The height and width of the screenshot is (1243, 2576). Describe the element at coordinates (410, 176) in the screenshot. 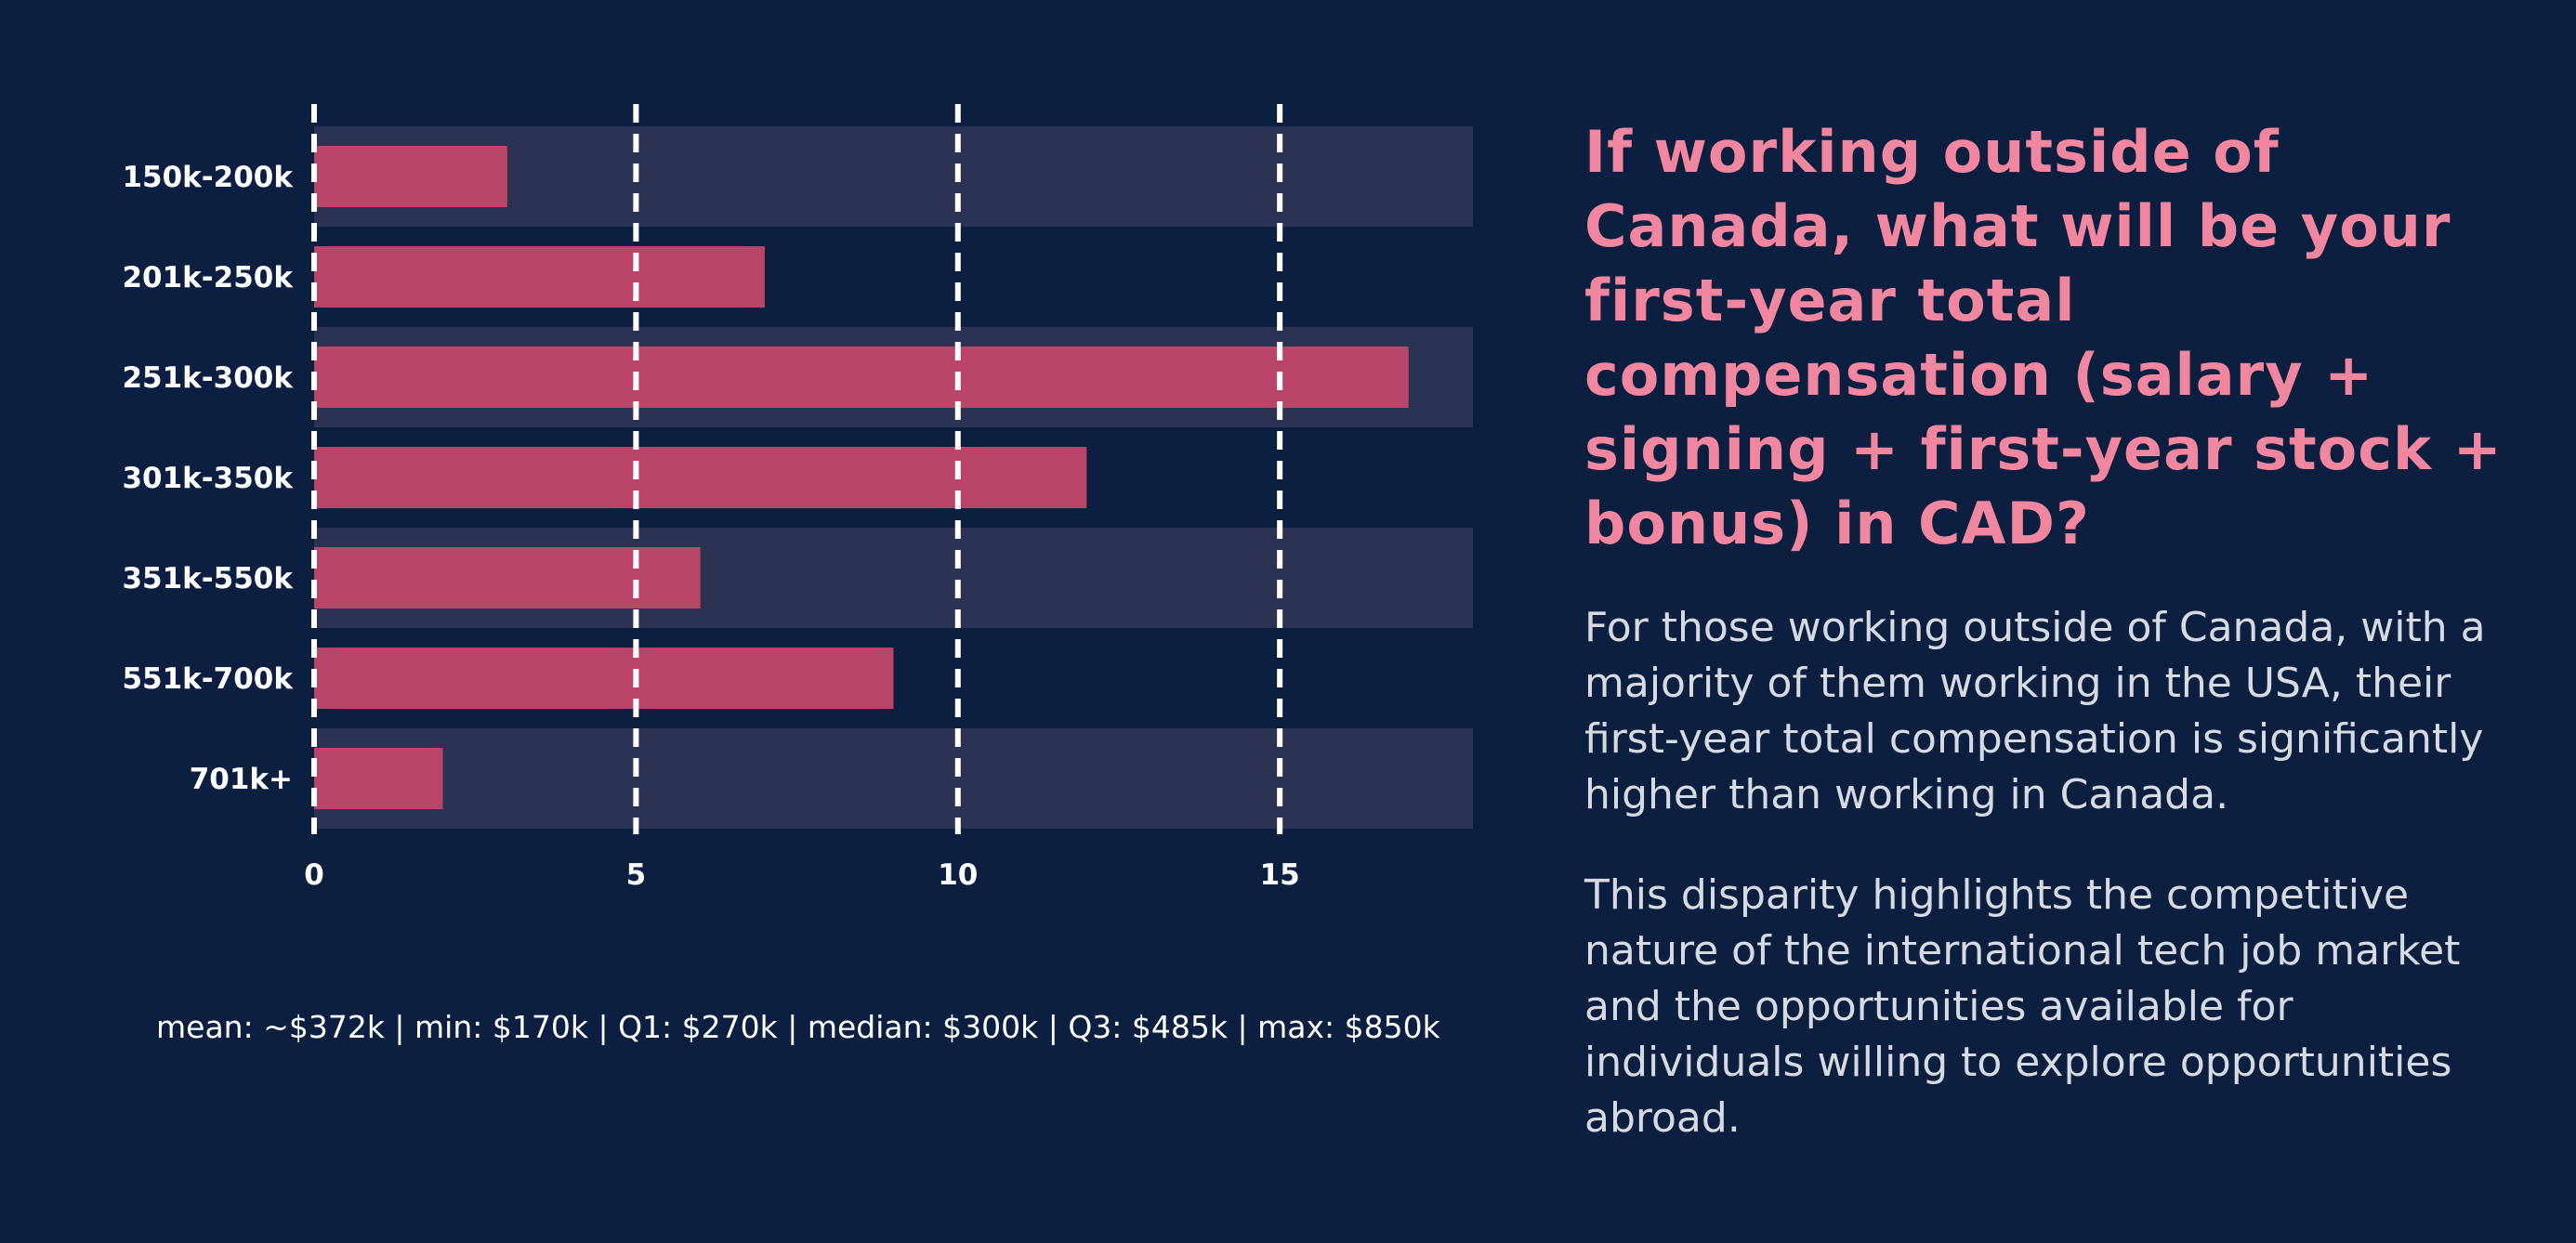

I see `bar-150k-200k` at that location.